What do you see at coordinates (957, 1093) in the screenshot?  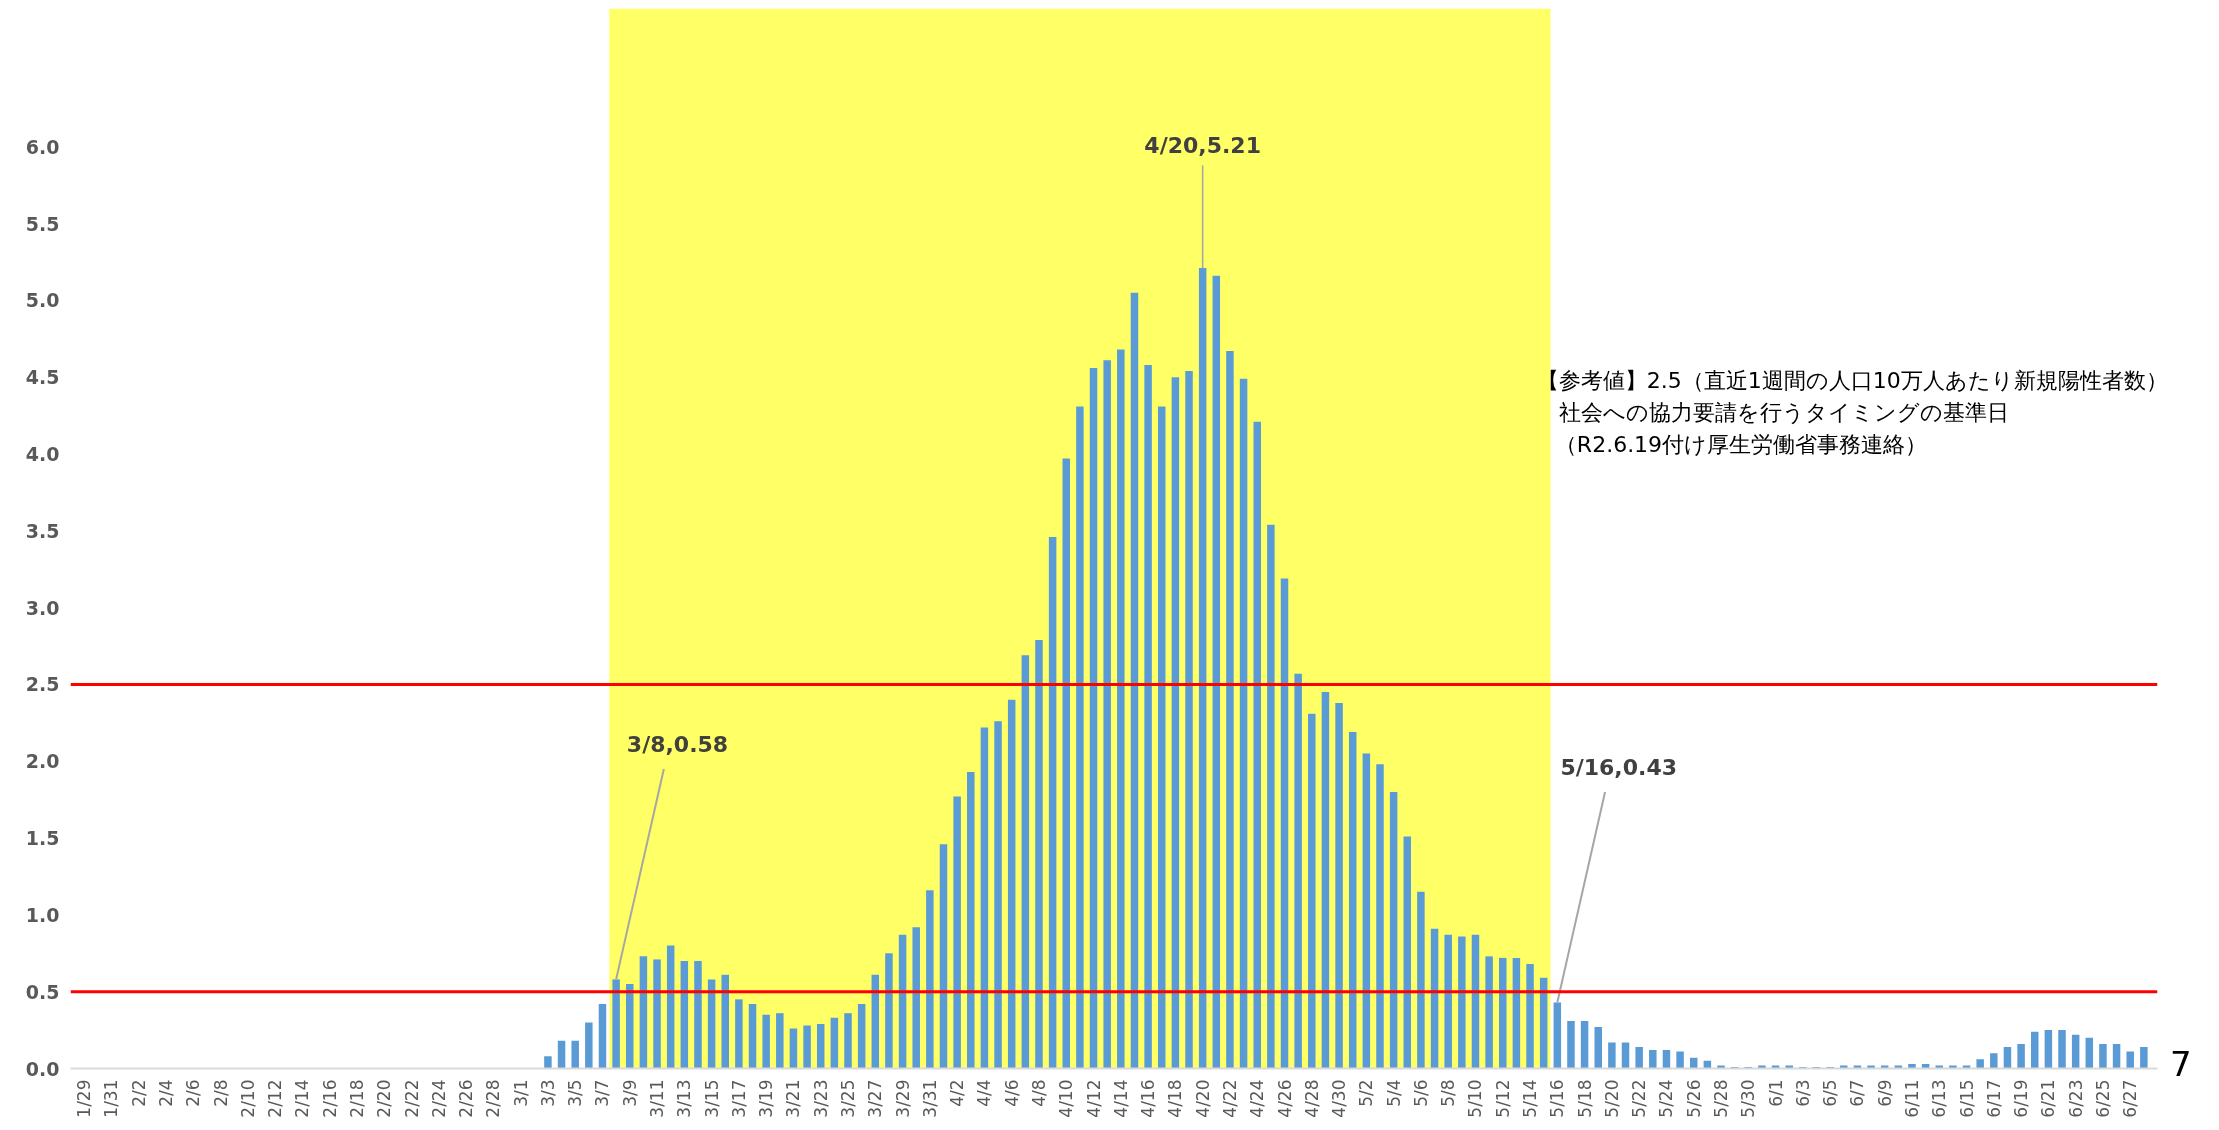 I see `x-tick-label: 4/2` at bounding box center [957, 1093].